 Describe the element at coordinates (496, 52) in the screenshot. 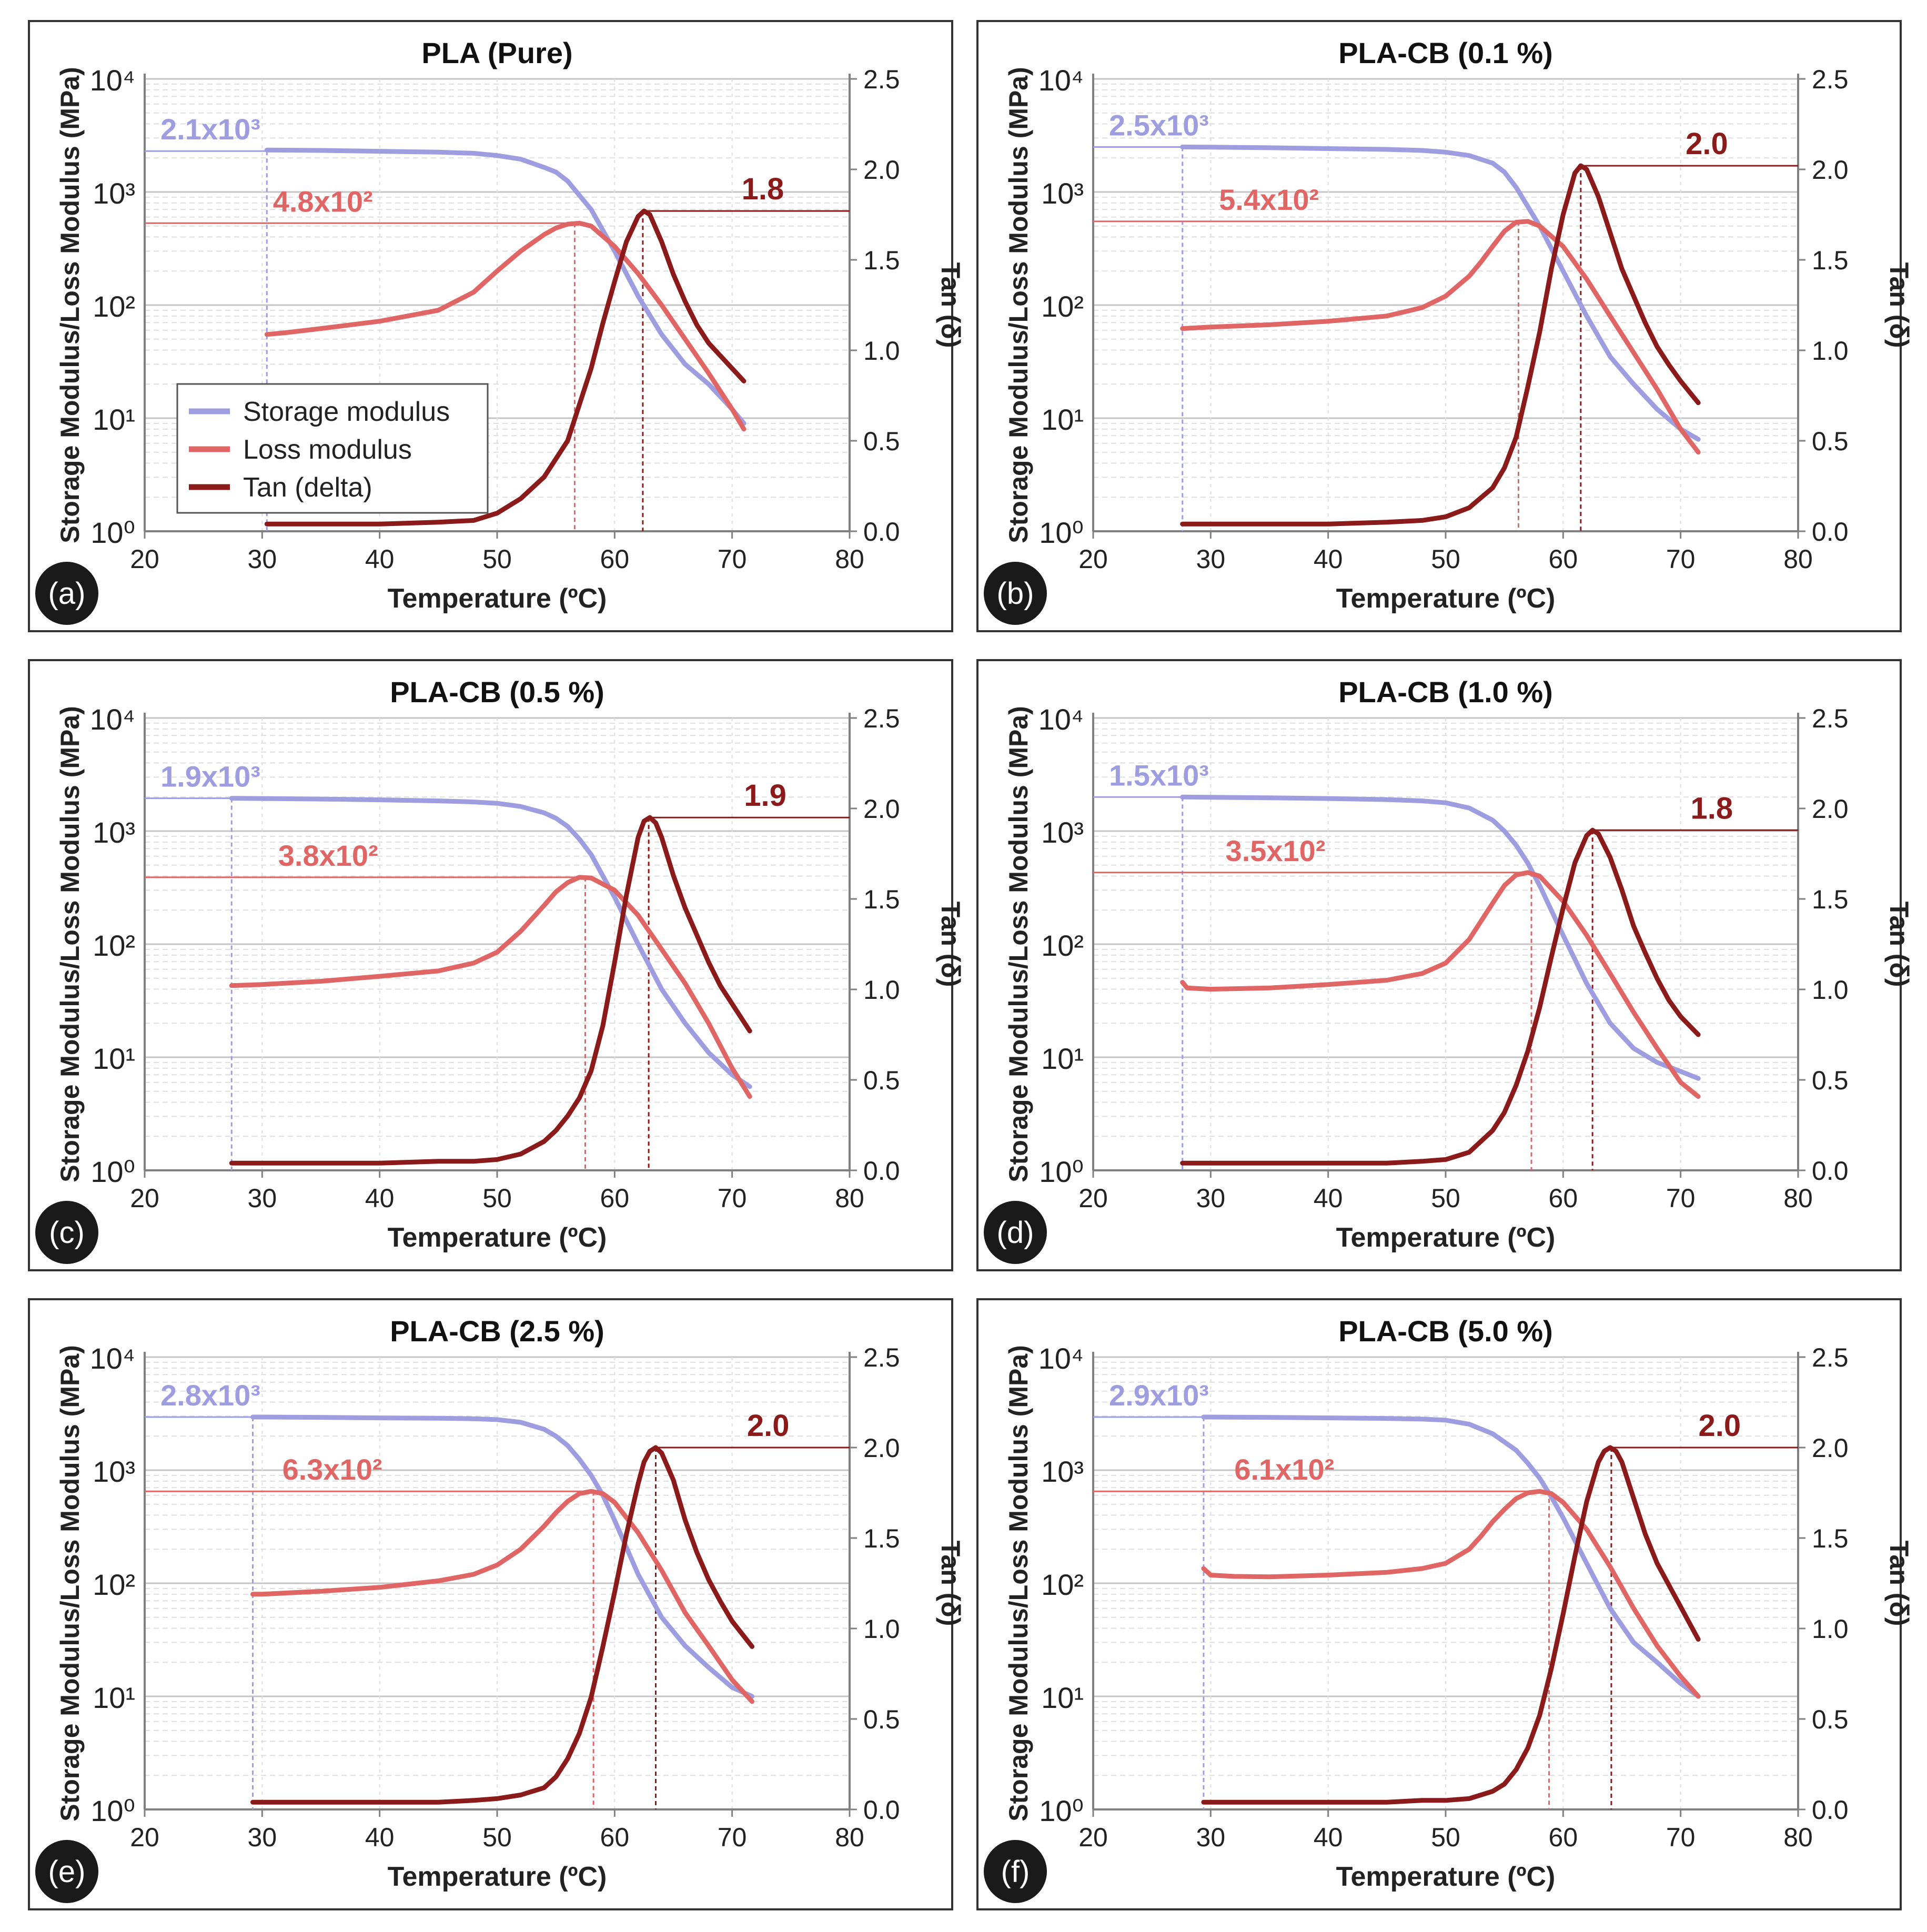

I see `chart-title: PLA (Pure)` at that location.